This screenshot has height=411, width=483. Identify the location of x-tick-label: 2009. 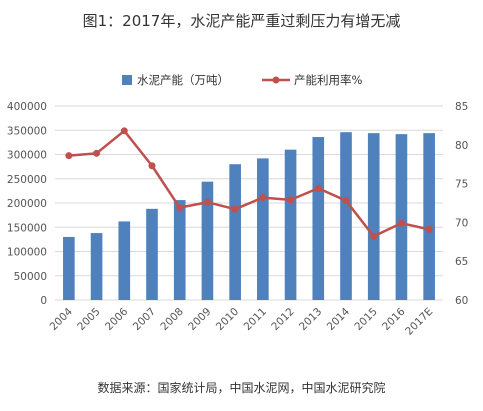
(199, 319).